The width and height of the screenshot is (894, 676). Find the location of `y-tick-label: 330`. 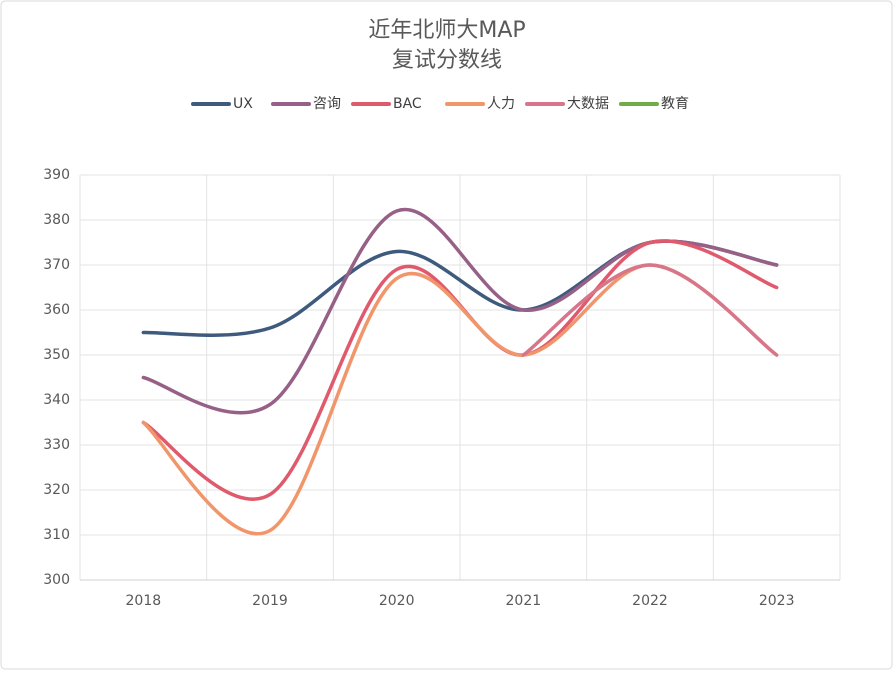

y-tick-label: 330 is located at coordinates (56, 445).